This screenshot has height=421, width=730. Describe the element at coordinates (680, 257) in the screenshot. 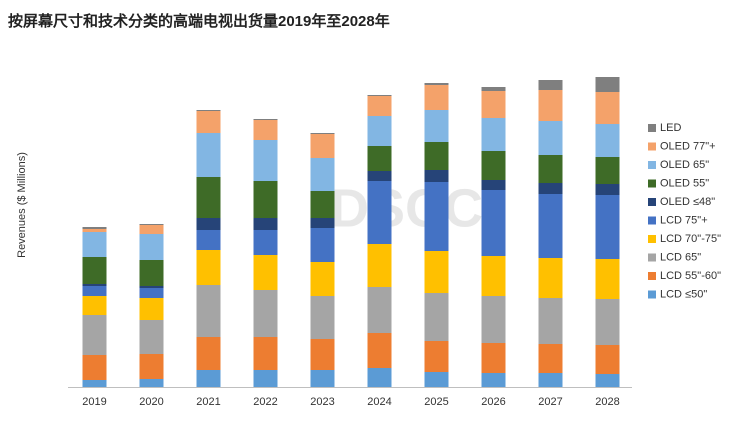

I see `legend-label: LCD 65"` at that location.